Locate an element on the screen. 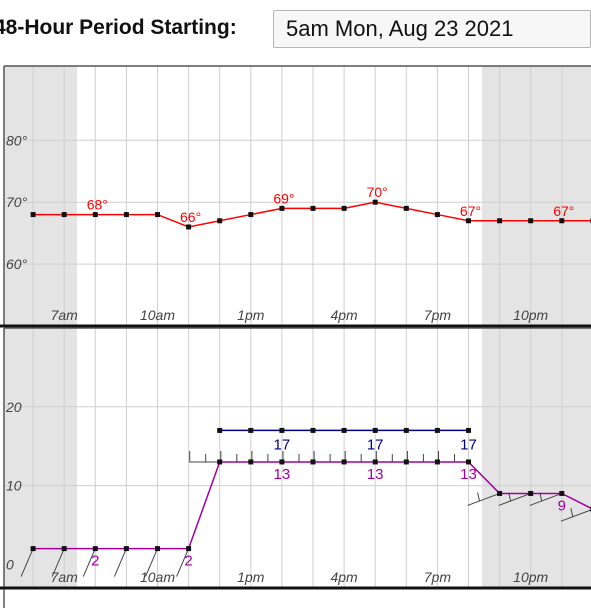 The image size is (591, 608). temperature-data-label: 69° is located at coordinates (283, 198).